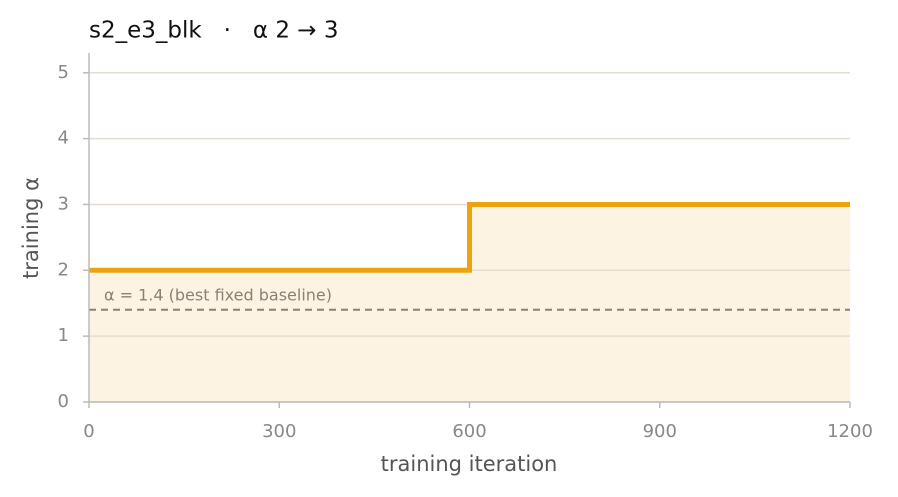  I want to click on baseline-label: α = 1.4 (best fixed baseline), so click(218, 294).